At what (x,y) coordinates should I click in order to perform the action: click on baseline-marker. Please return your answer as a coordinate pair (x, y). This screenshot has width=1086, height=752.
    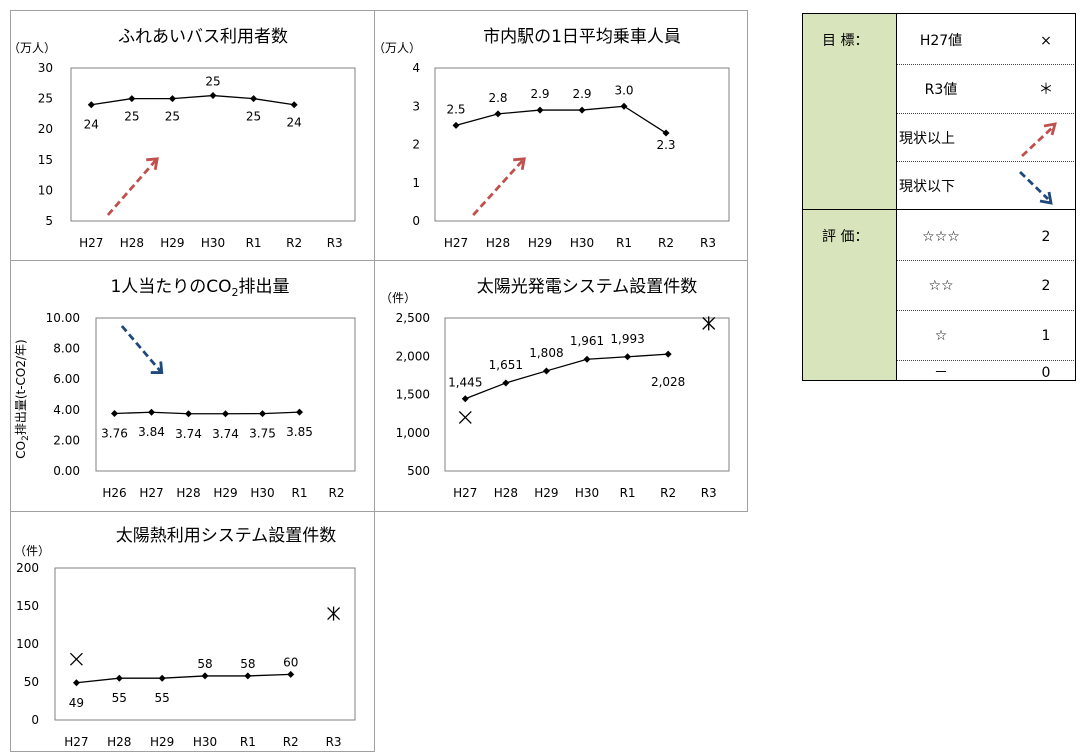
    Looking at the image, I should click on (76, 659).